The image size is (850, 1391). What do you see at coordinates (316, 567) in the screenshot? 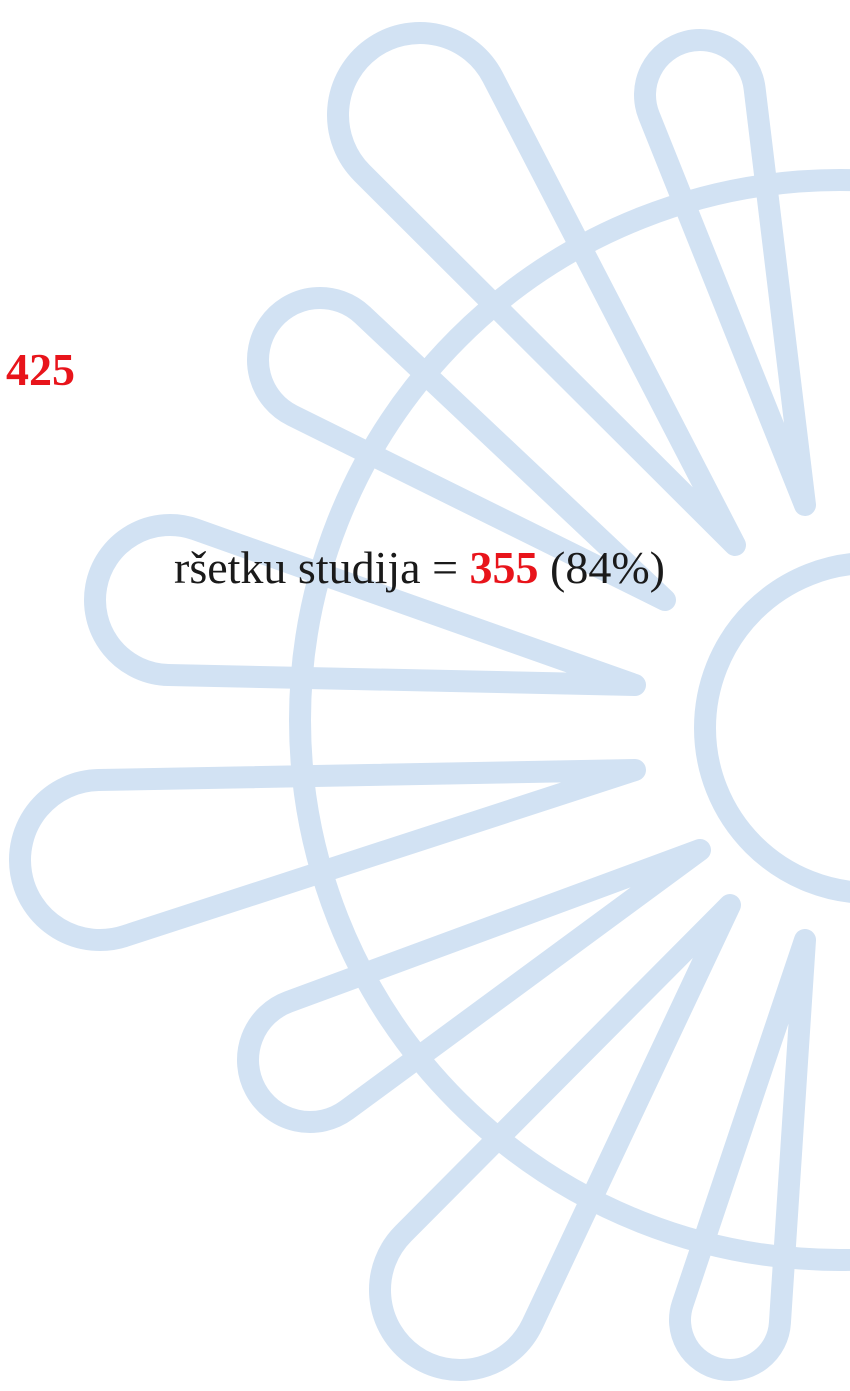
I see `label-text: ršetku studija =` at bounding box center [316, 567].